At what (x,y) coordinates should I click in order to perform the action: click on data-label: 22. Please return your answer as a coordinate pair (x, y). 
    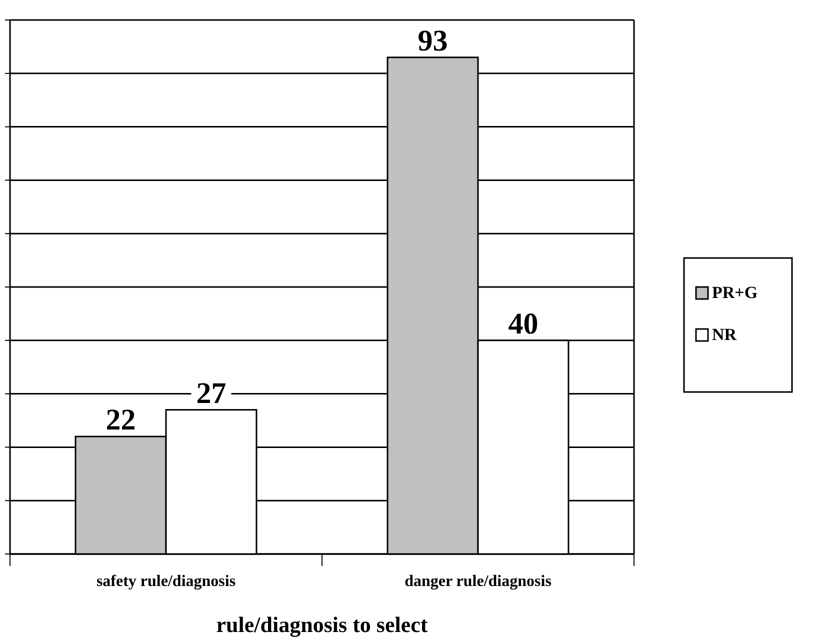
    Looking at the image, I should click on (121, 420).